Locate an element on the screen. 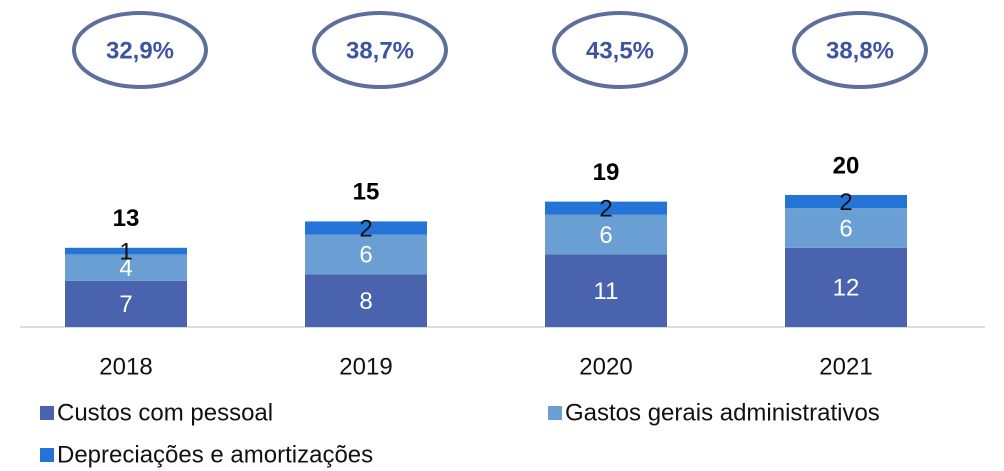 The height and width of the screenshot is (471, 1004). segment-label: 8 is located at coordinates (365, 301).